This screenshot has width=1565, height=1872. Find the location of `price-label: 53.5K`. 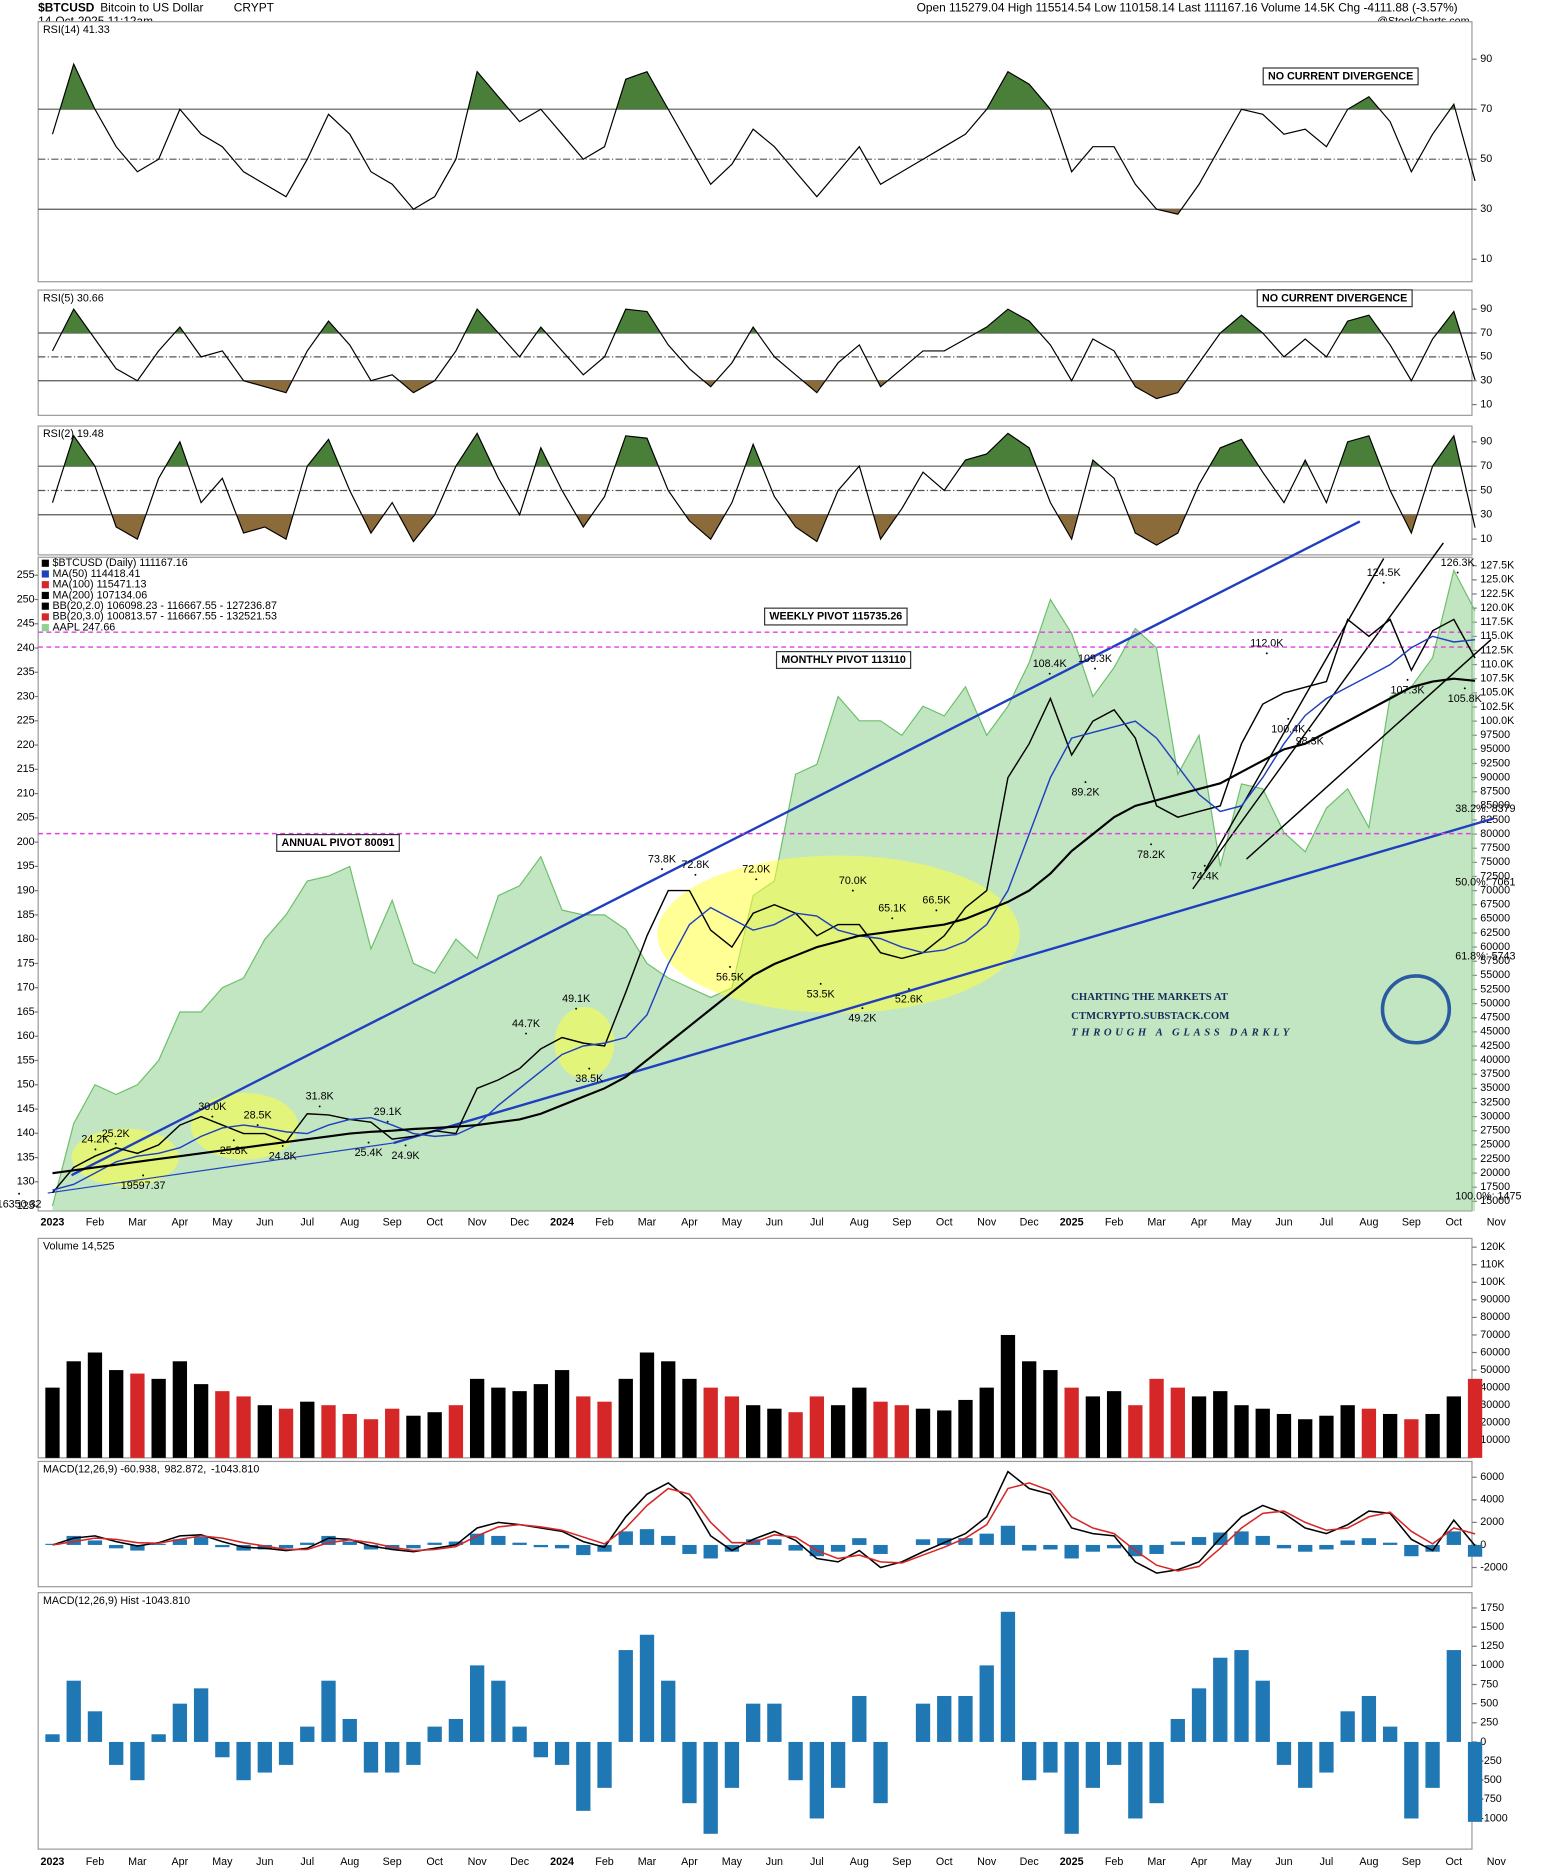

price-label: 53.5K is located at coordinates (821, 994).